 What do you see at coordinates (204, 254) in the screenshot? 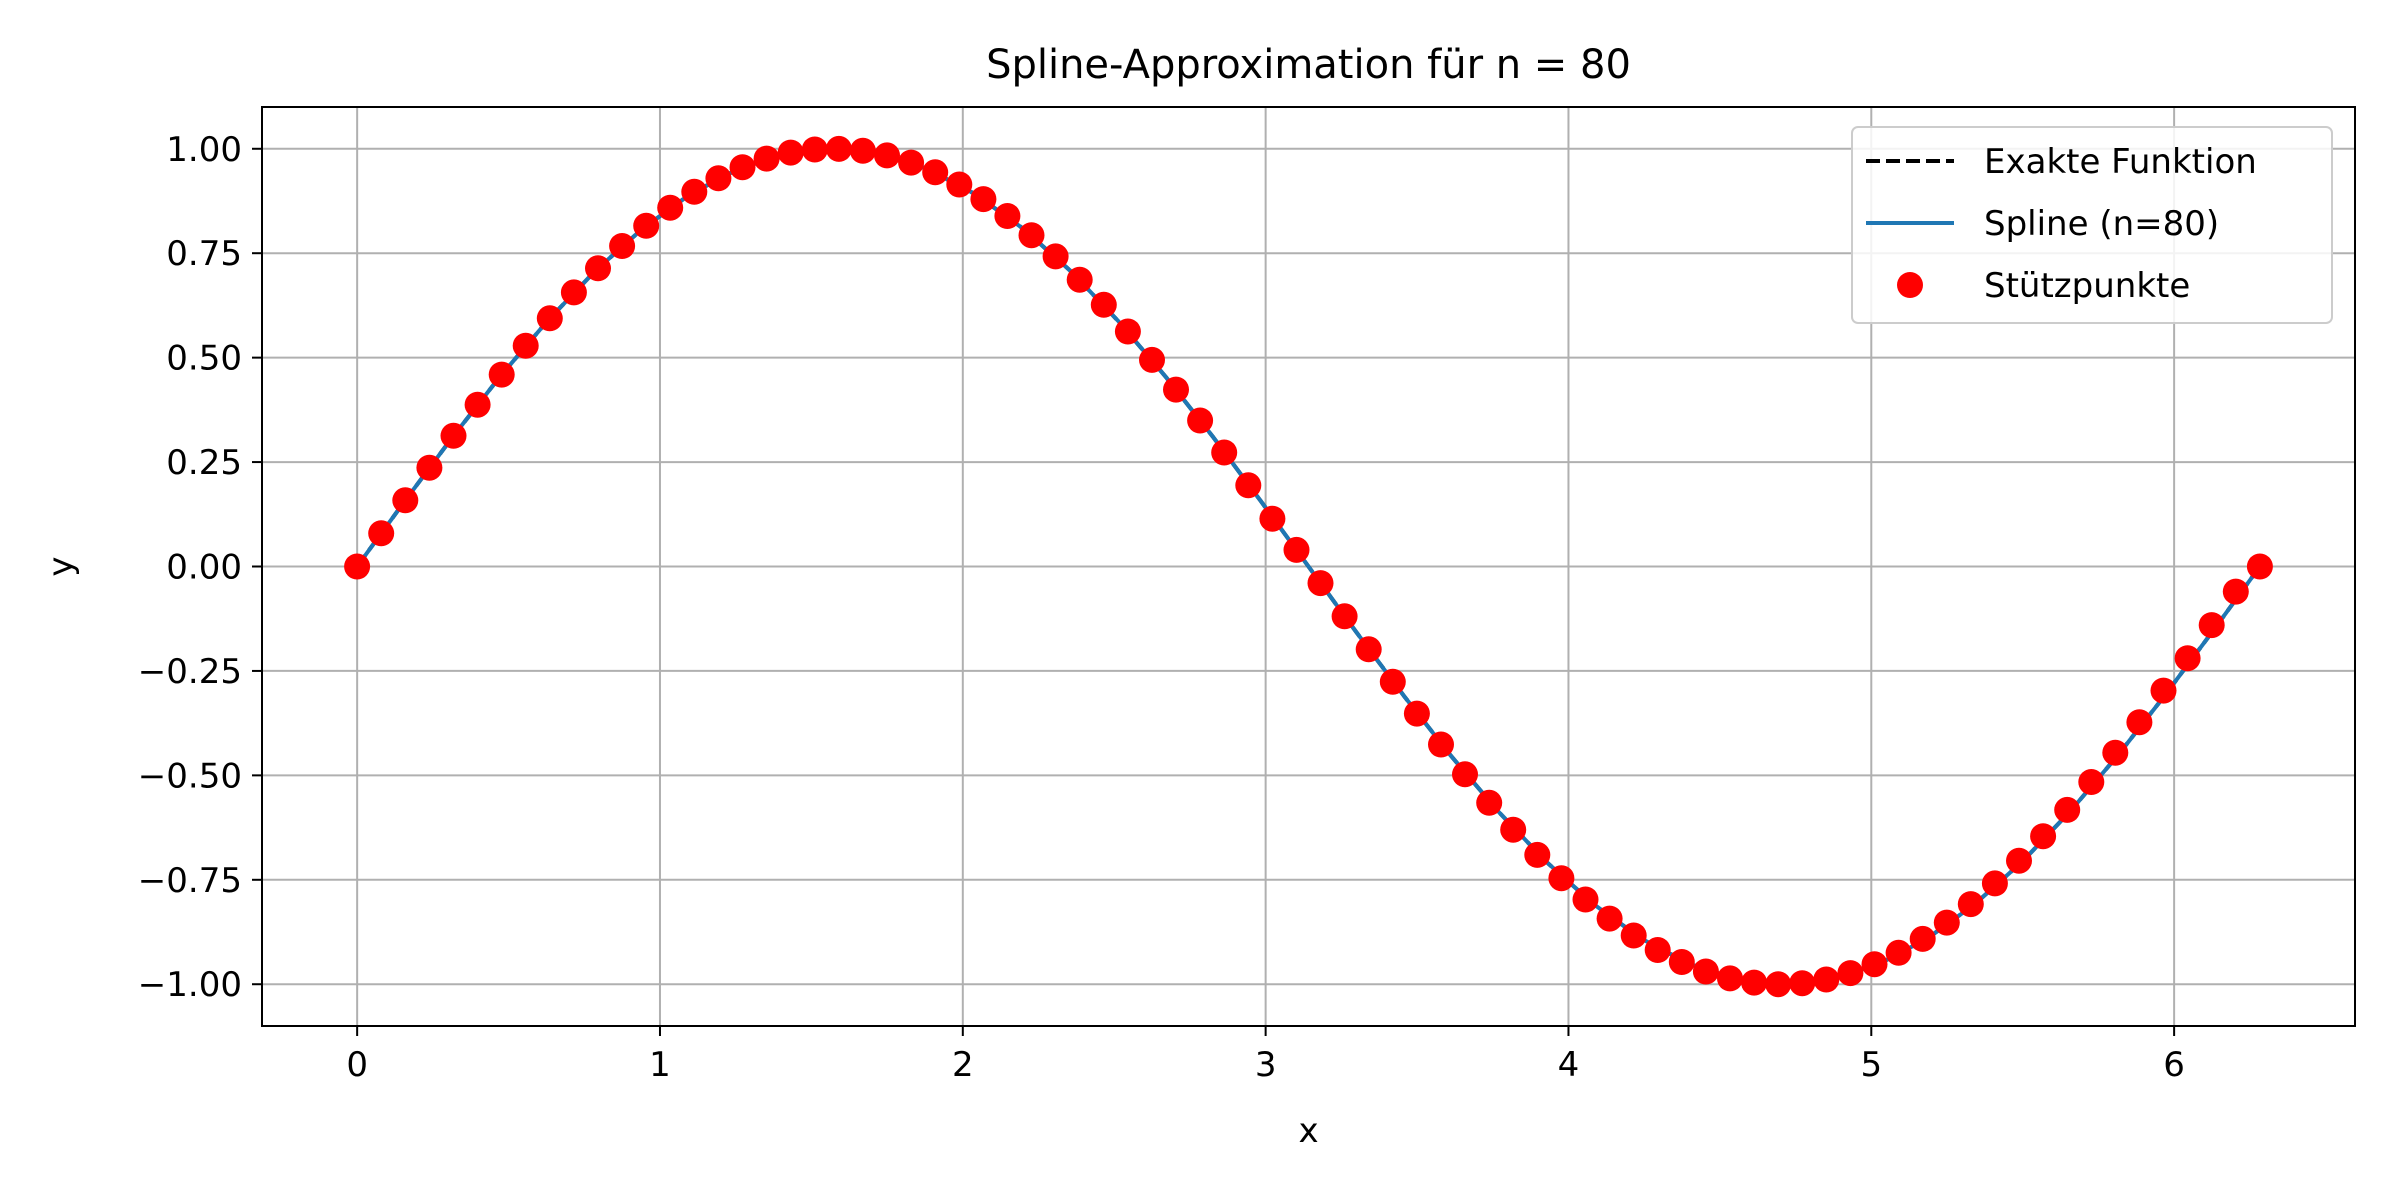
I see `y-tick-label: 0.75` at bounding box center [204, 254].